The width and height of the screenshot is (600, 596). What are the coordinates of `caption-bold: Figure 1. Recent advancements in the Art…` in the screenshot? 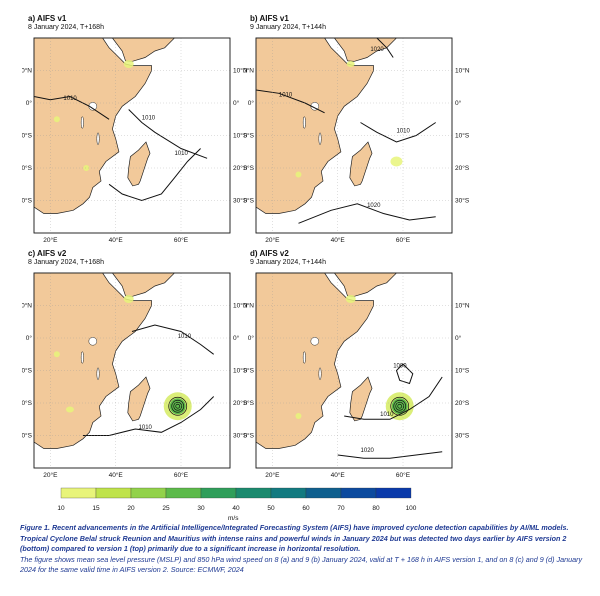 It's located at (294, 538).